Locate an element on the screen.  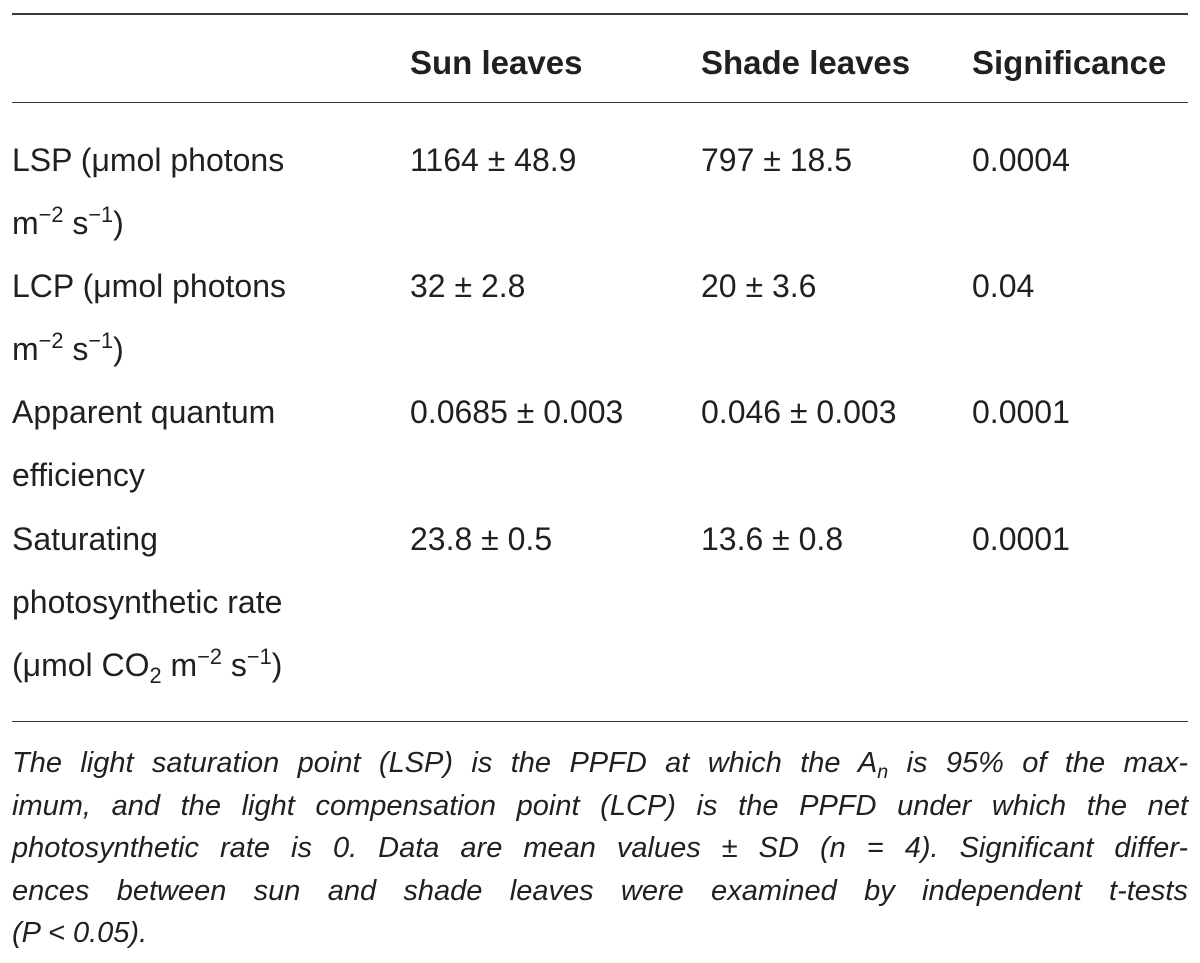
row-label-line: efficiency is located at coordinates (78, 475).